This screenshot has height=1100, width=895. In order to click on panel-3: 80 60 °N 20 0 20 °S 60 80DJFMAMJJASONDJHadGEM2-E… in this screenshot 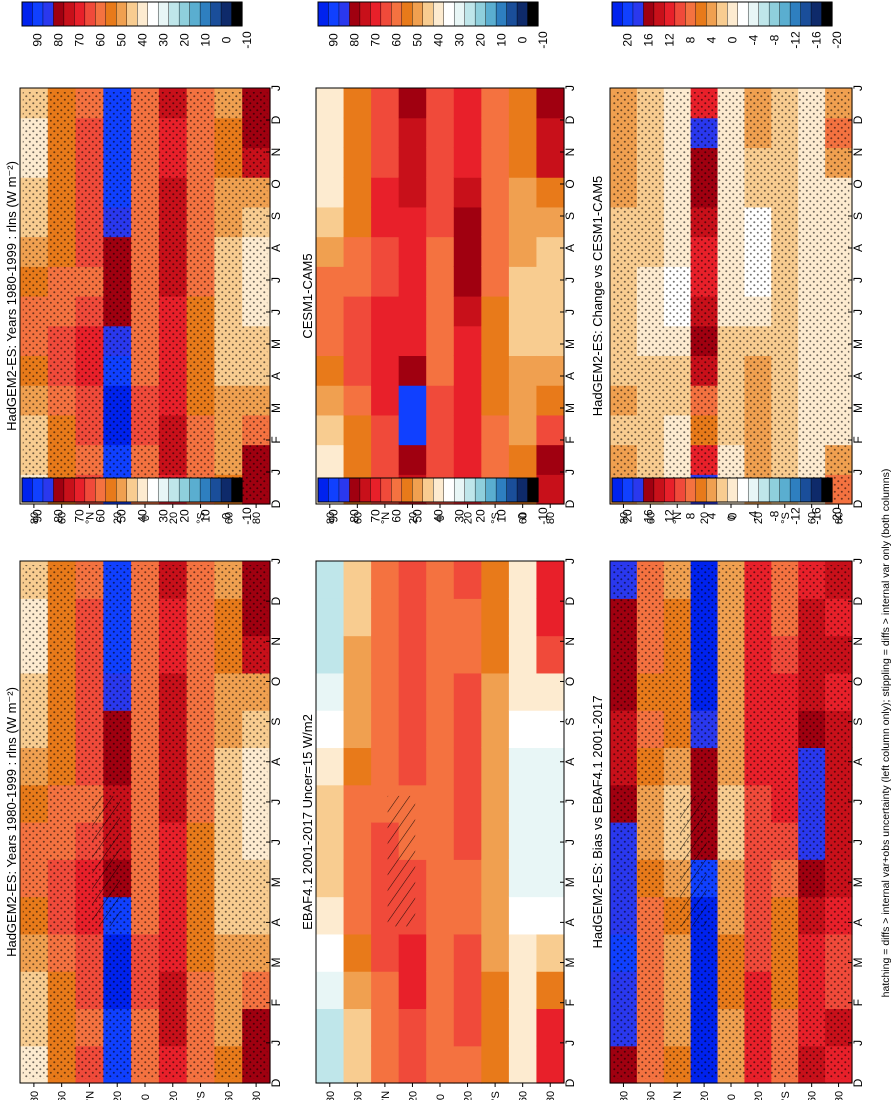, I will do `click(143, 304)`.